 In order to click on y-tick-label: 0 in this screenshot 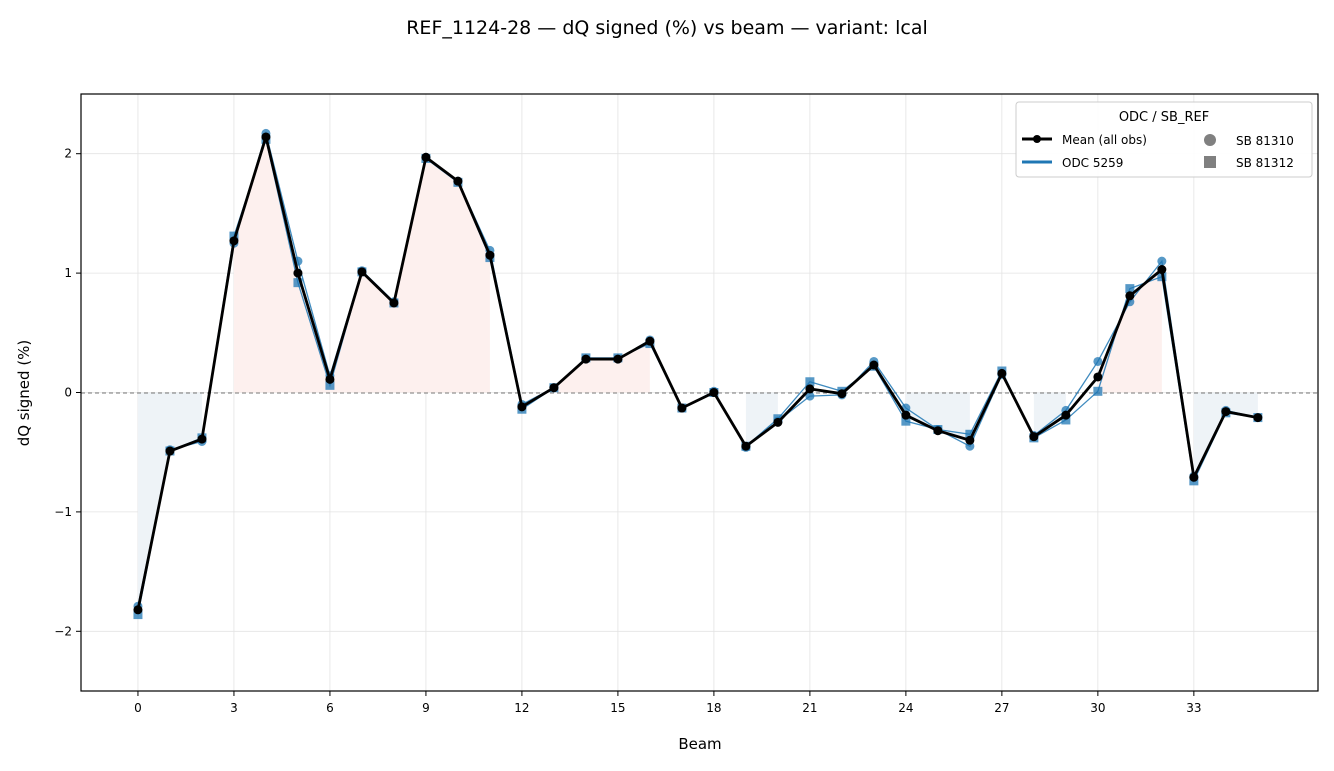, I will do `click(68, 393)`.